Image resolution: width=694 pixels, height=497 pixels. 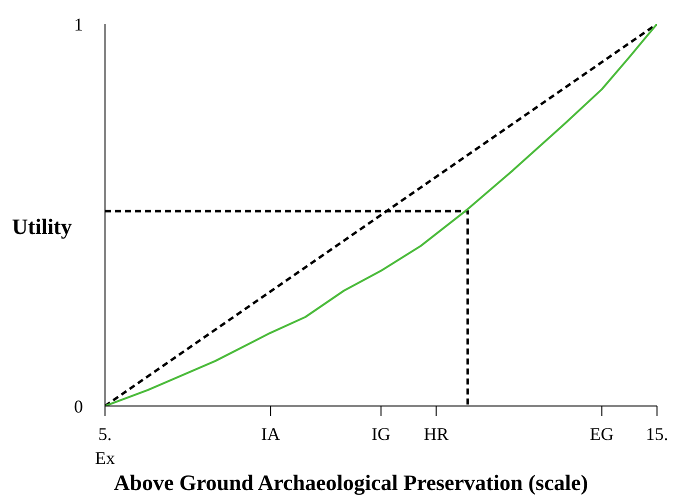 I want to click on y-tick-label: 0, so click(x=78, y=406).